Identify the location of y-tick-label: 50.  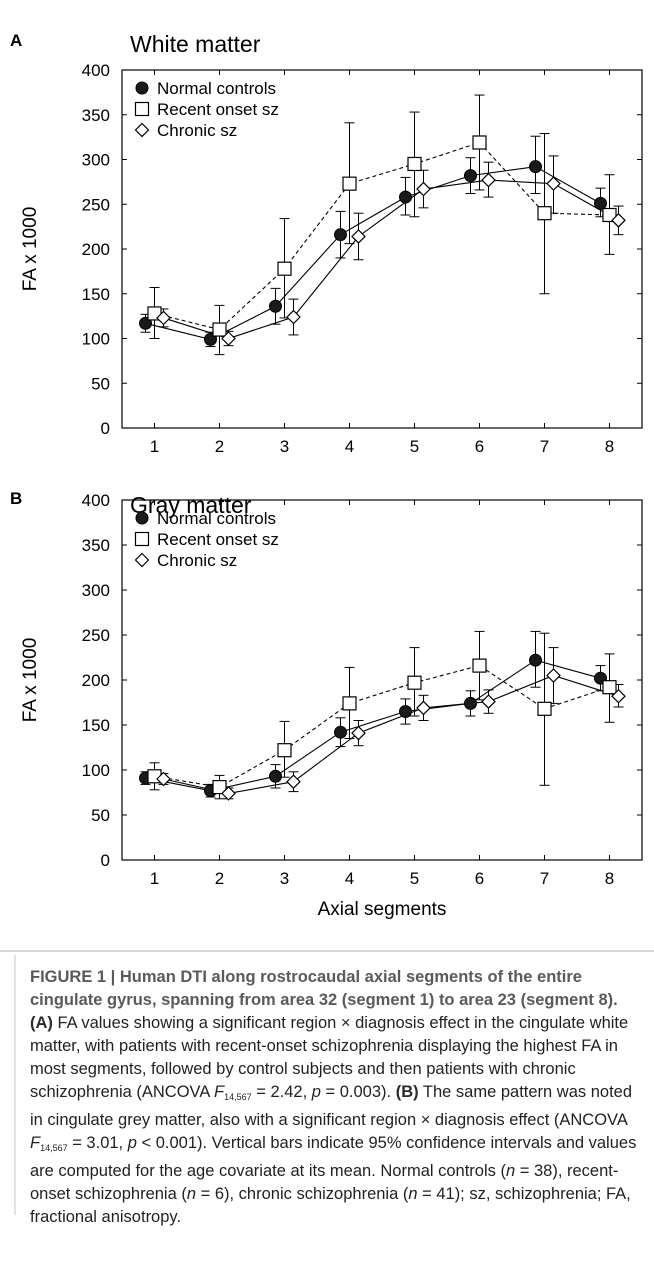
(100, 383).